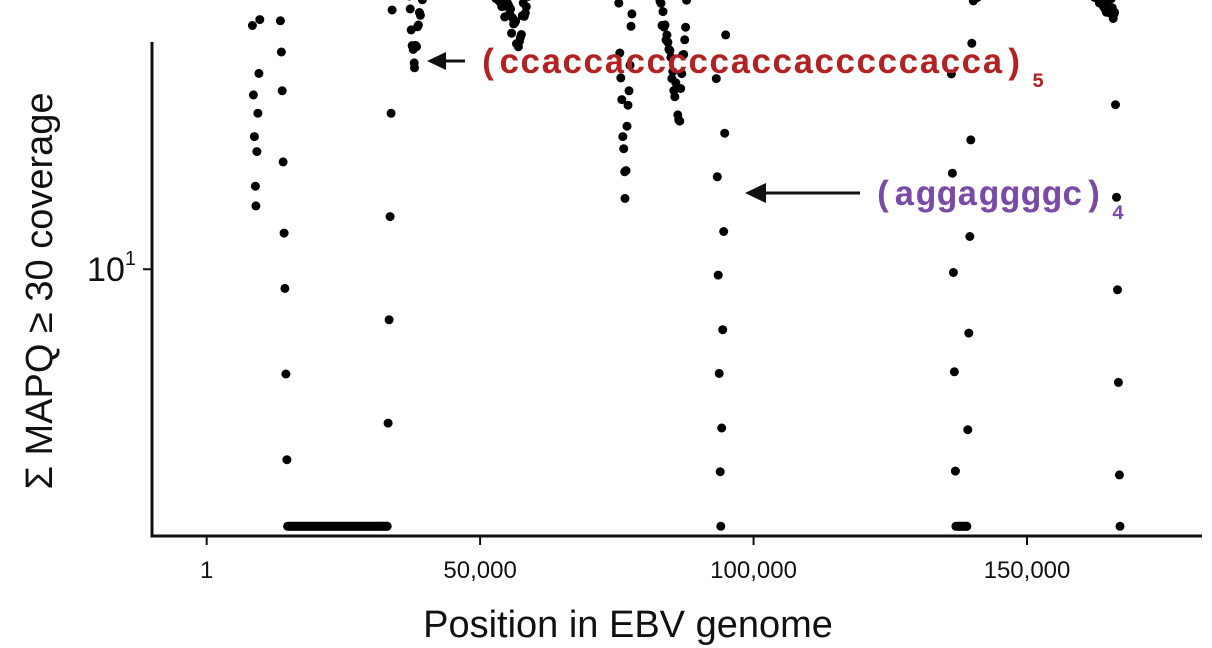 This screenshot has width=1212, height=648. What do you see at coordinates (111, 268) in the screenshot?
I see `y-tick-label: 101` at bounding box center [111, 268].